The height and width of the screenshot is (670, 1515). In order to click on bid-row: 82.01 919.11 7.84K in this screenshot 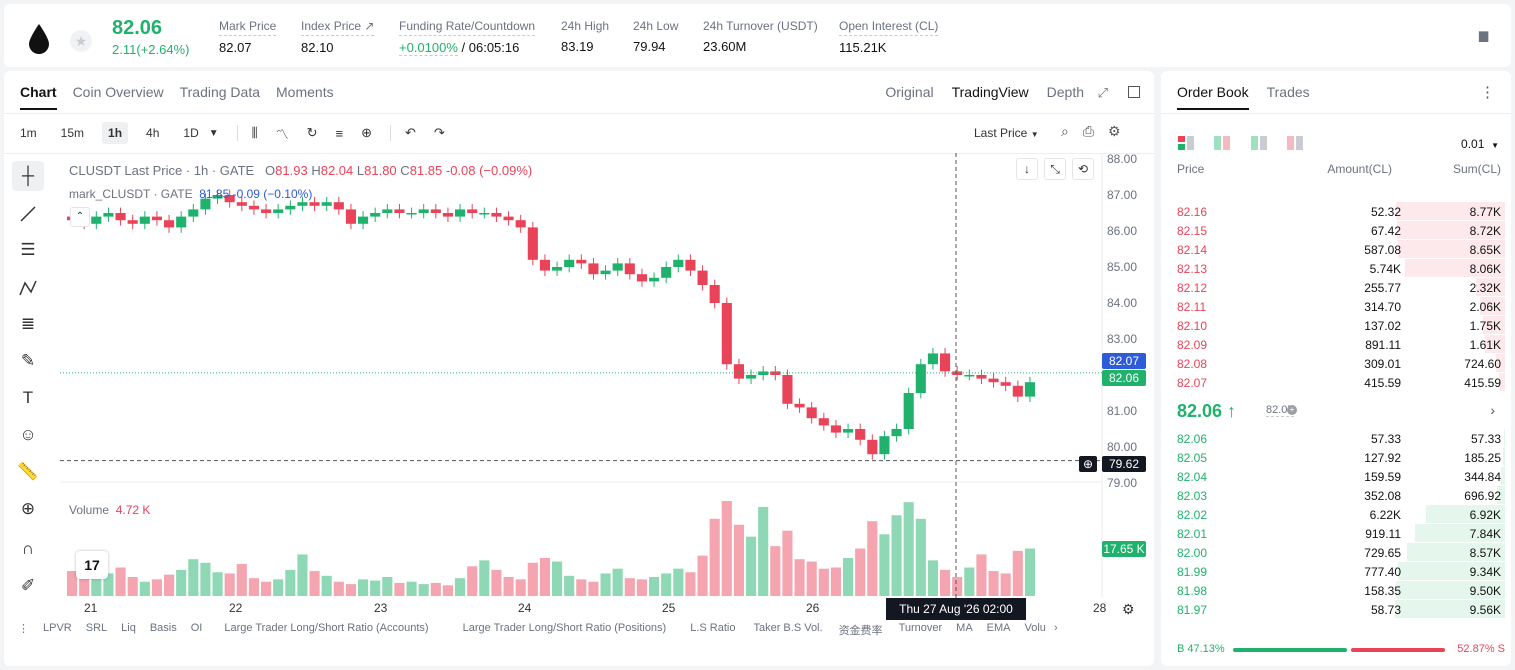, I will do `click(1336, 533)`.